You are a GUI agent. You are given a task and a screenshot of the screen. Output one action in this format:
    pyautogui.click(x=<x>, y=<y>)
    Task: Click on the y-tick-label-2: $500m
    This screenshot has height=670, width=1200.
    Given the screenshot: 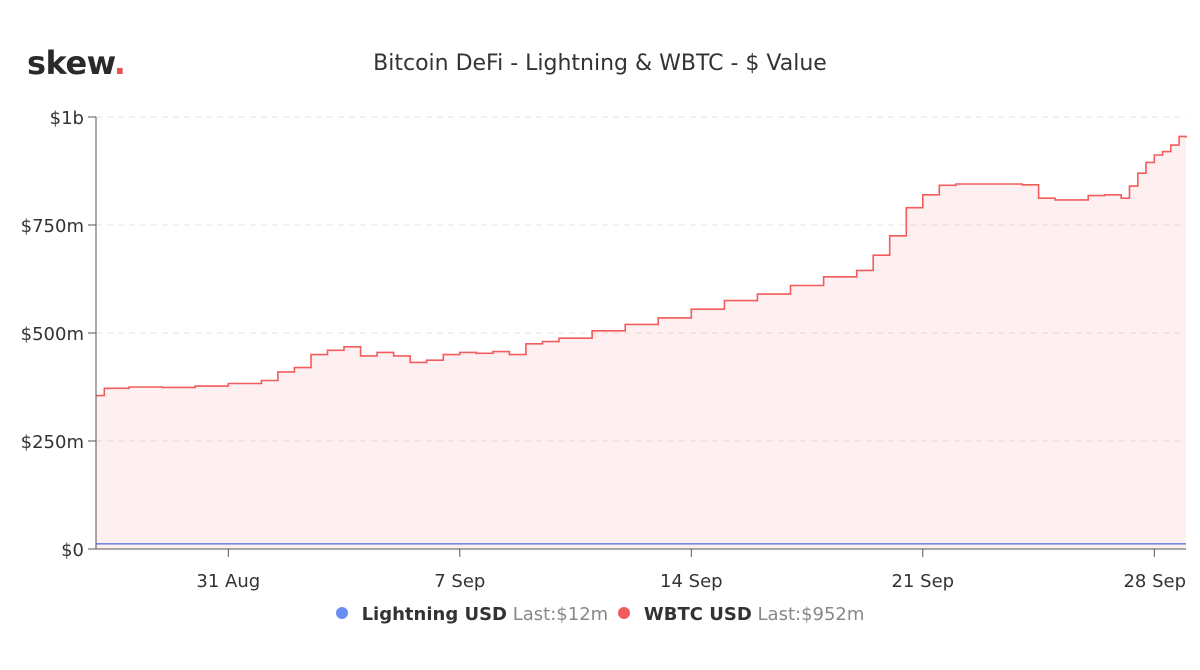 What is the action you would take?
    pyautogui.click(x=52, y=334)
    